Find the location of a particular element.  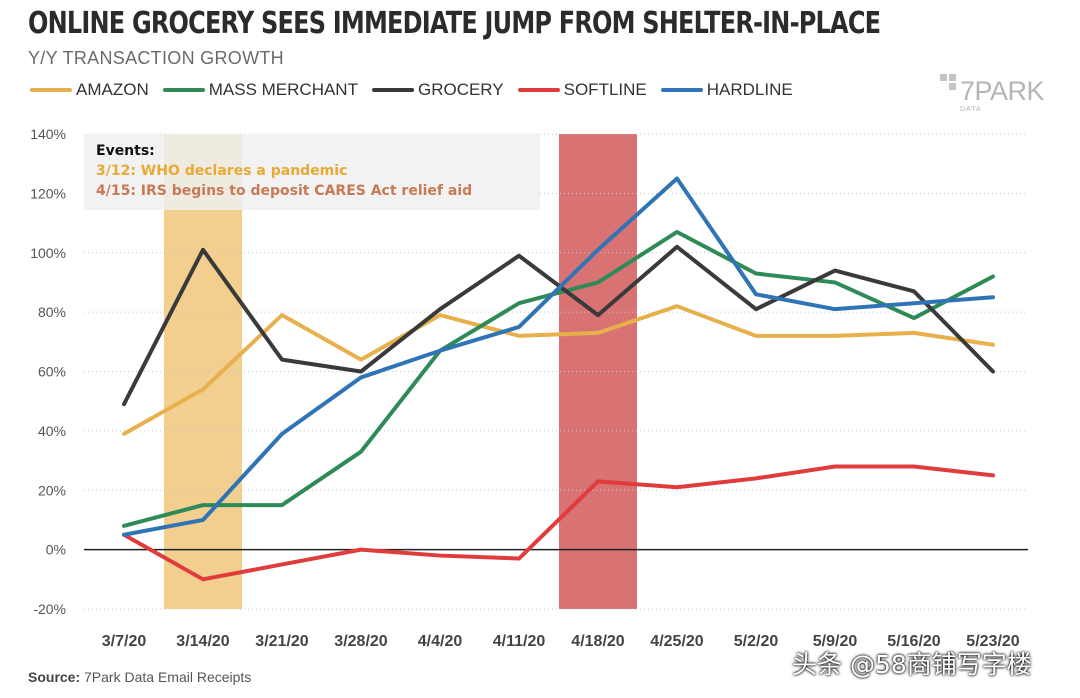

x-tick-label: 5/16/20 is located at coordinates (913, 641).